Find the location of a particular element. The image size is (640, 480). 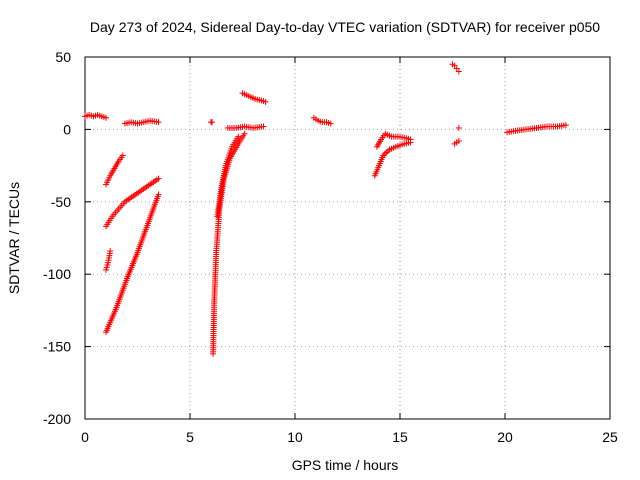

x-tick-label: 15 is located at coordinates (400, 437).